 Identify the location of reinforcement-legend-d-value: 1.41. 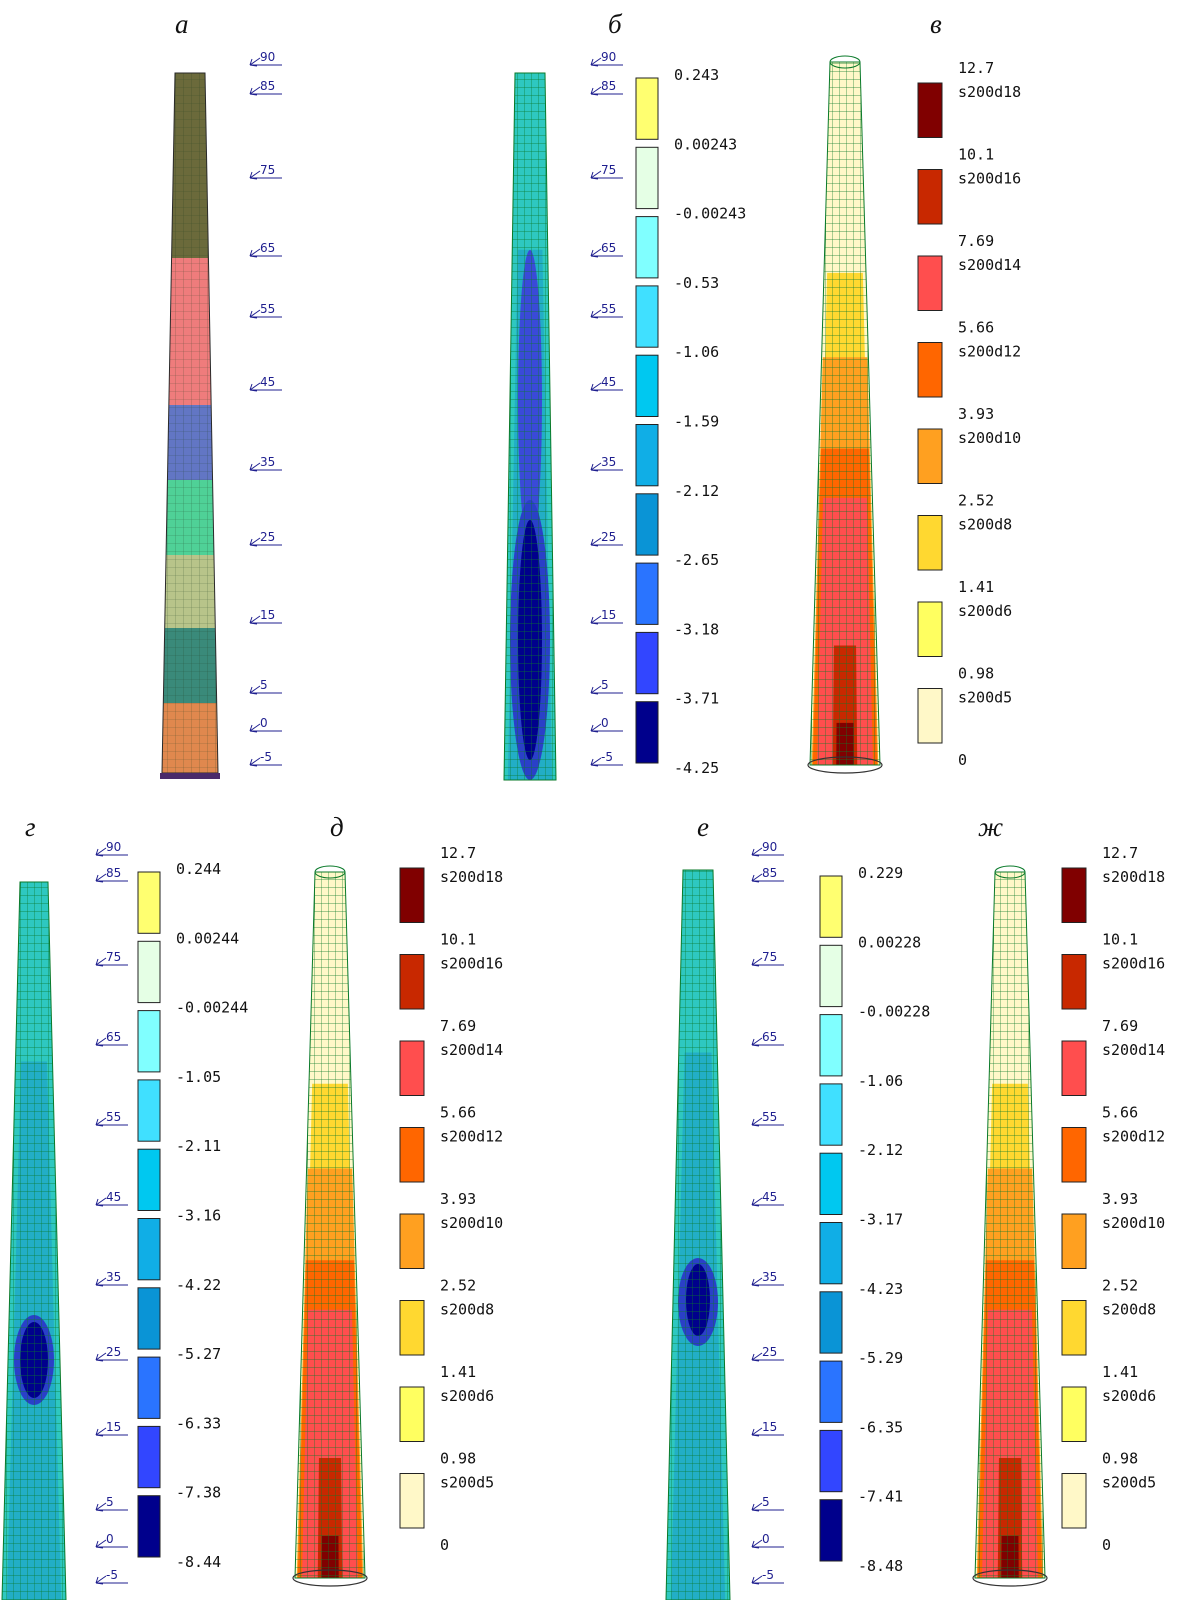
(458, 1372).